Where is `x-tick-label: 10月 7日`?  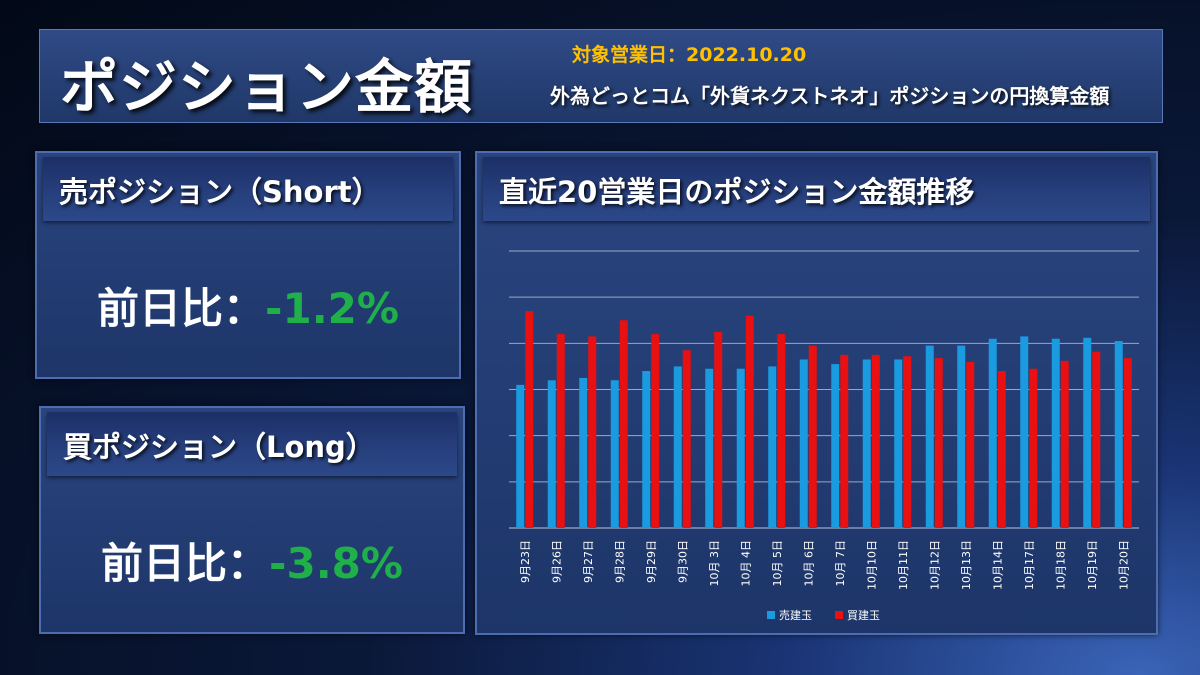
x-tick-label: 10月 7日 is located at coordinates (840, 563).